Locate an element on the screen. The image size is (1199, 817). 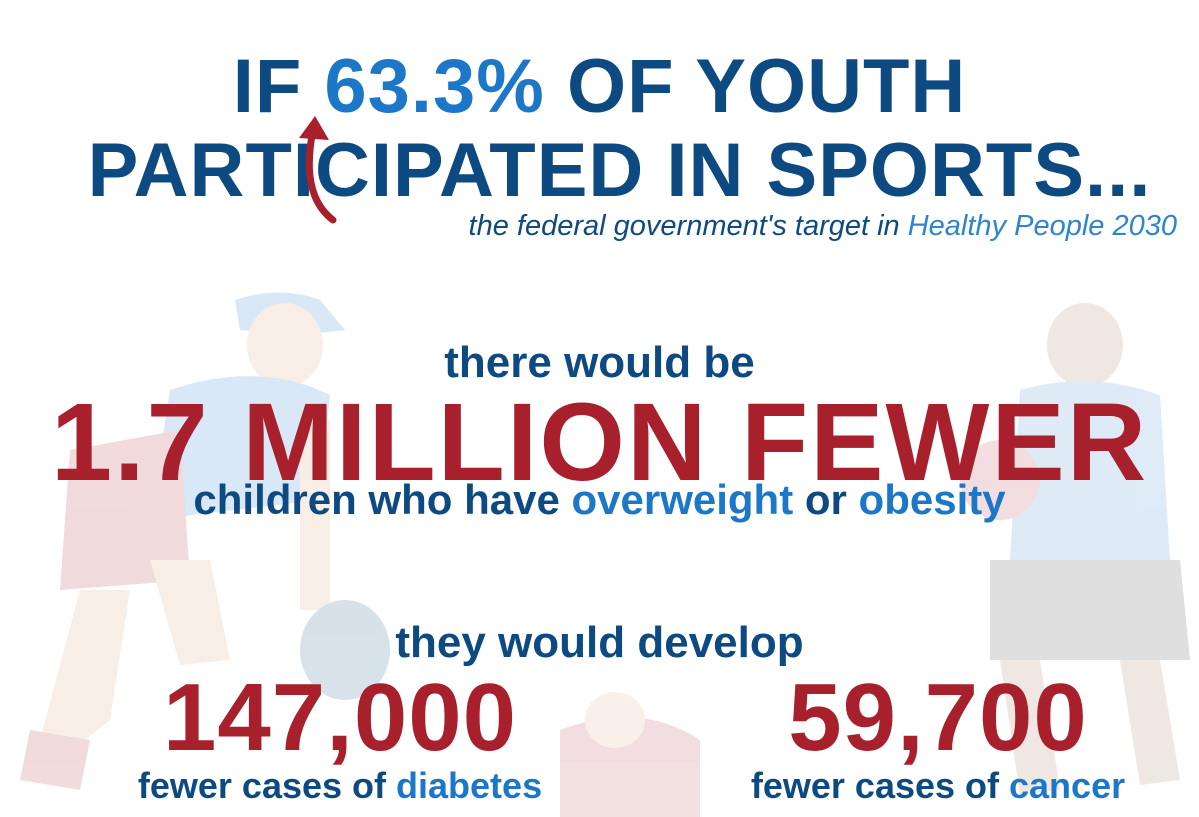
children-line: children who have overweight or obesity is located at coordinates (599, 500).